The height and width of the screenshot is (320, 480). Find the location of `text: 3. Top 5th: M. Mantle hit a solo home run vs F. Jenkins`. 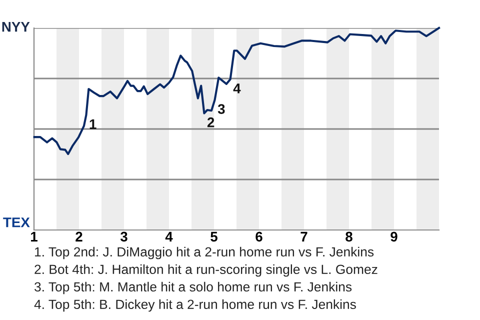

text: 3. Top 5th: M. Mantle hit a solo home run vs F. Jenkins is located at coordinates (193, 288).